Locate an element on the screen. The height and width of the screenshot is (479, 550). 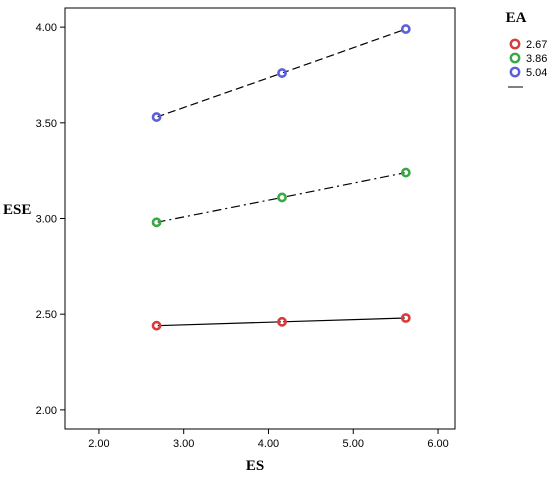
x-tick-label: 4.00 is located at coordinates (268, 444).